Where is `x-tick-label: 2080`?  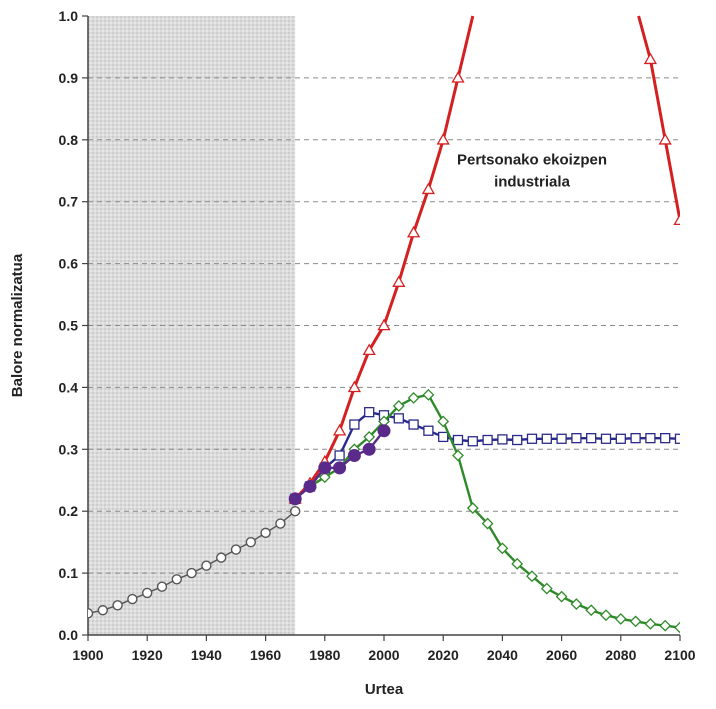 x-tick-label: 2080 is located at coordinates (620, 655).